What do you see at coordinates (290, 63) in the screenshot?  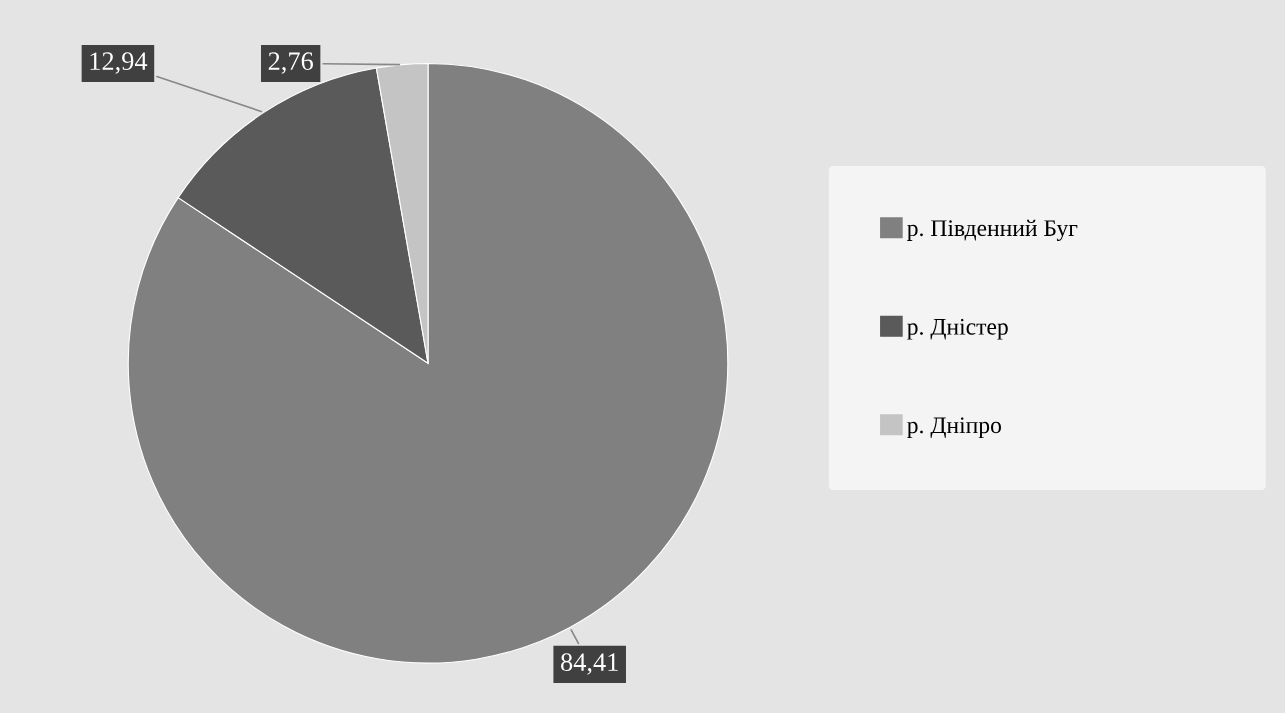 I see `data-label: 2,76` at bounding box center [290, 63].